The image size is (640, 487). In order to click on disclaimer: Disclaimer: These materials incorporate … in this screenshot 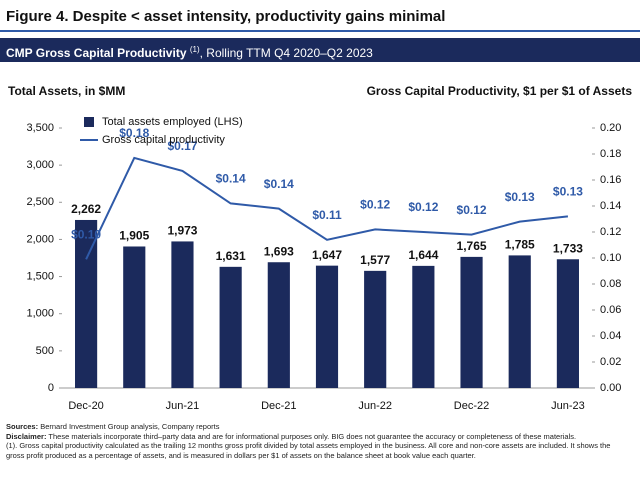, I will do `click(316, 437)`.